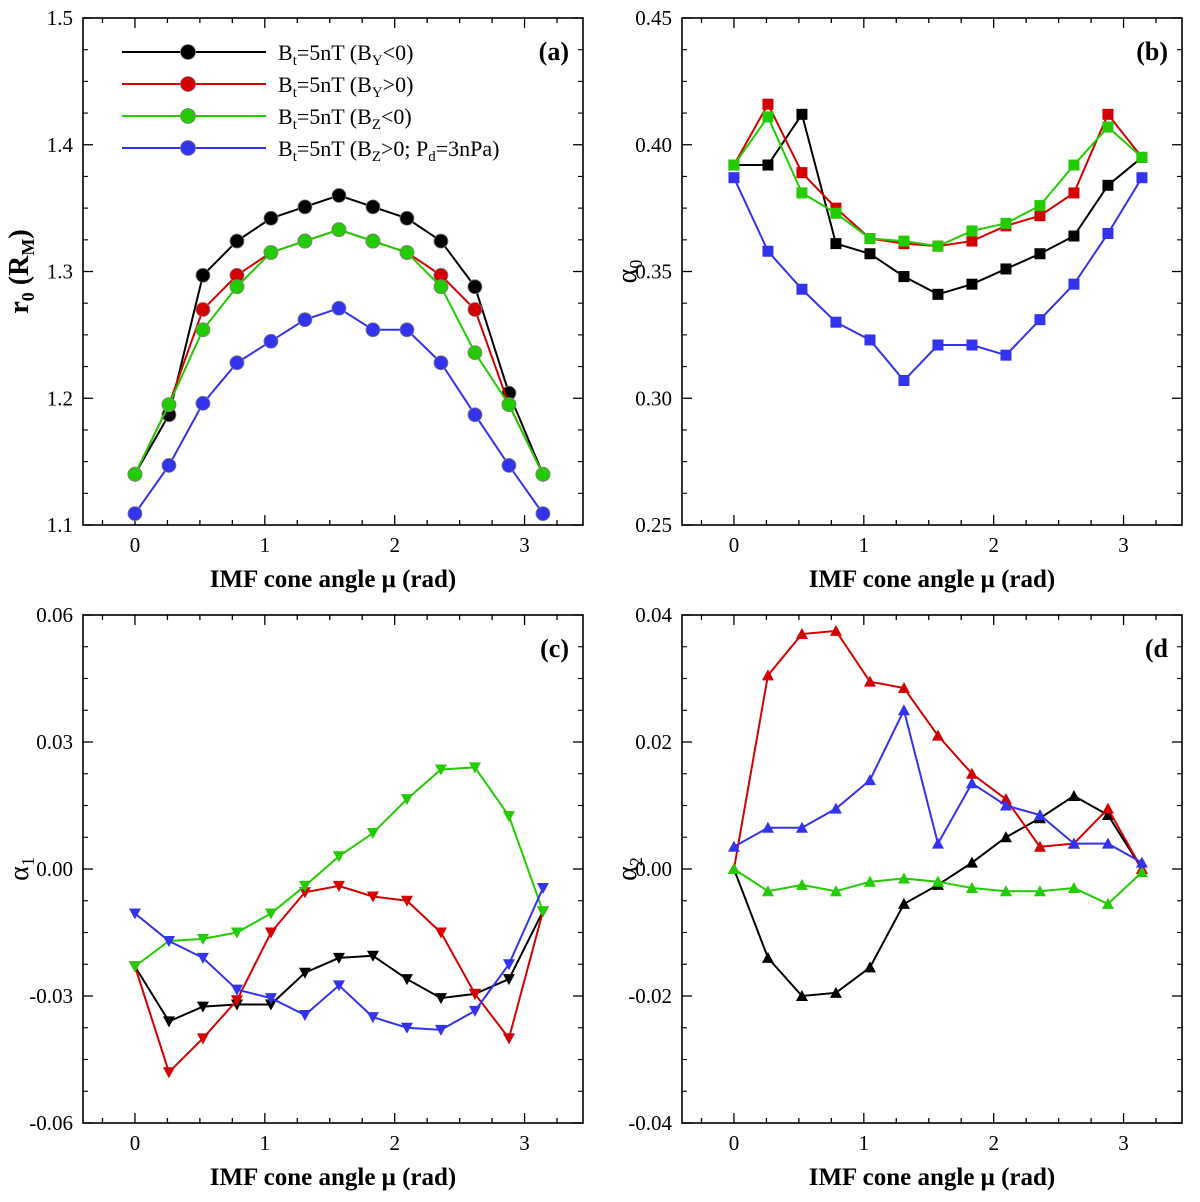 The width and height of the screenshot is (1200, 1202). Describe the element at coordinates (60, 145) in the screenshot. I see `y-tick-label: 1.4` at that location.